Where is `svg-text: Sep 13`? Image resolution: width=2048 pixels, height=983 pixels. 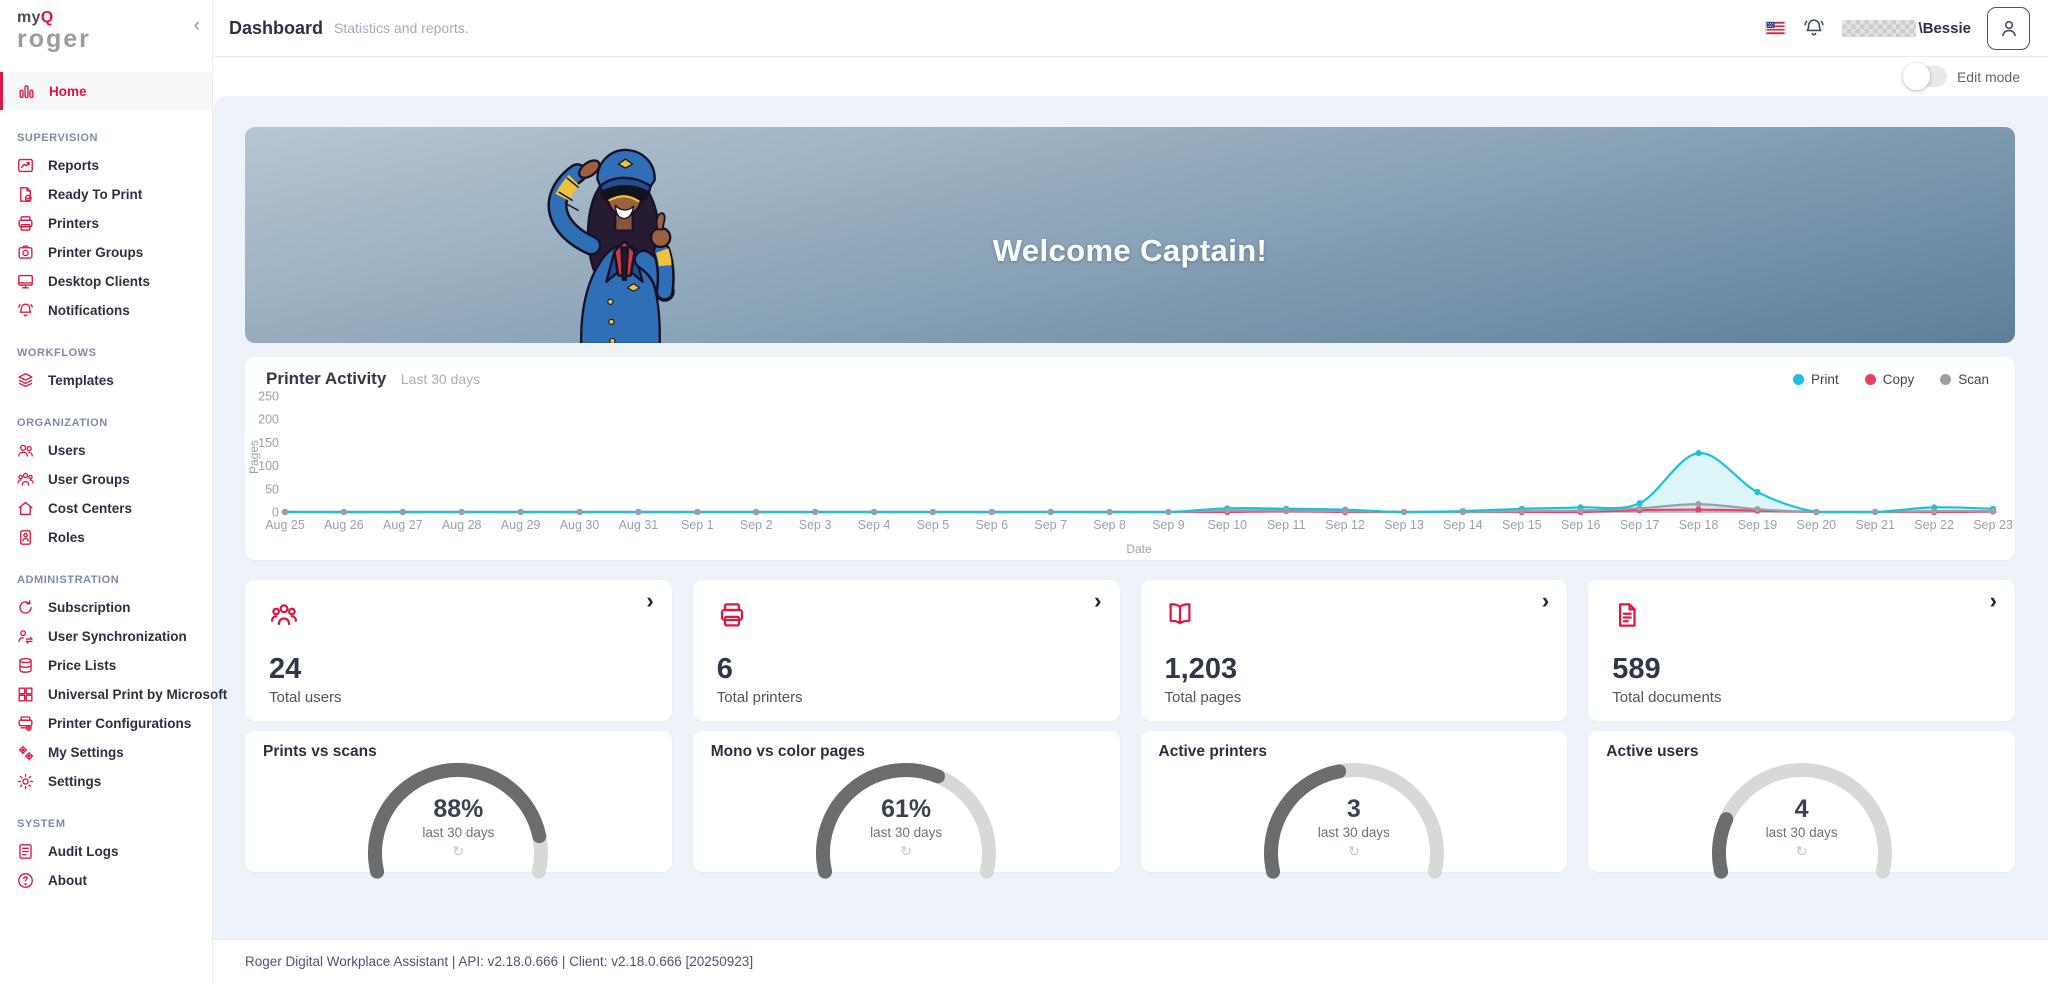 svg-text: Sep 13 is located at coordinates (1404, 525).